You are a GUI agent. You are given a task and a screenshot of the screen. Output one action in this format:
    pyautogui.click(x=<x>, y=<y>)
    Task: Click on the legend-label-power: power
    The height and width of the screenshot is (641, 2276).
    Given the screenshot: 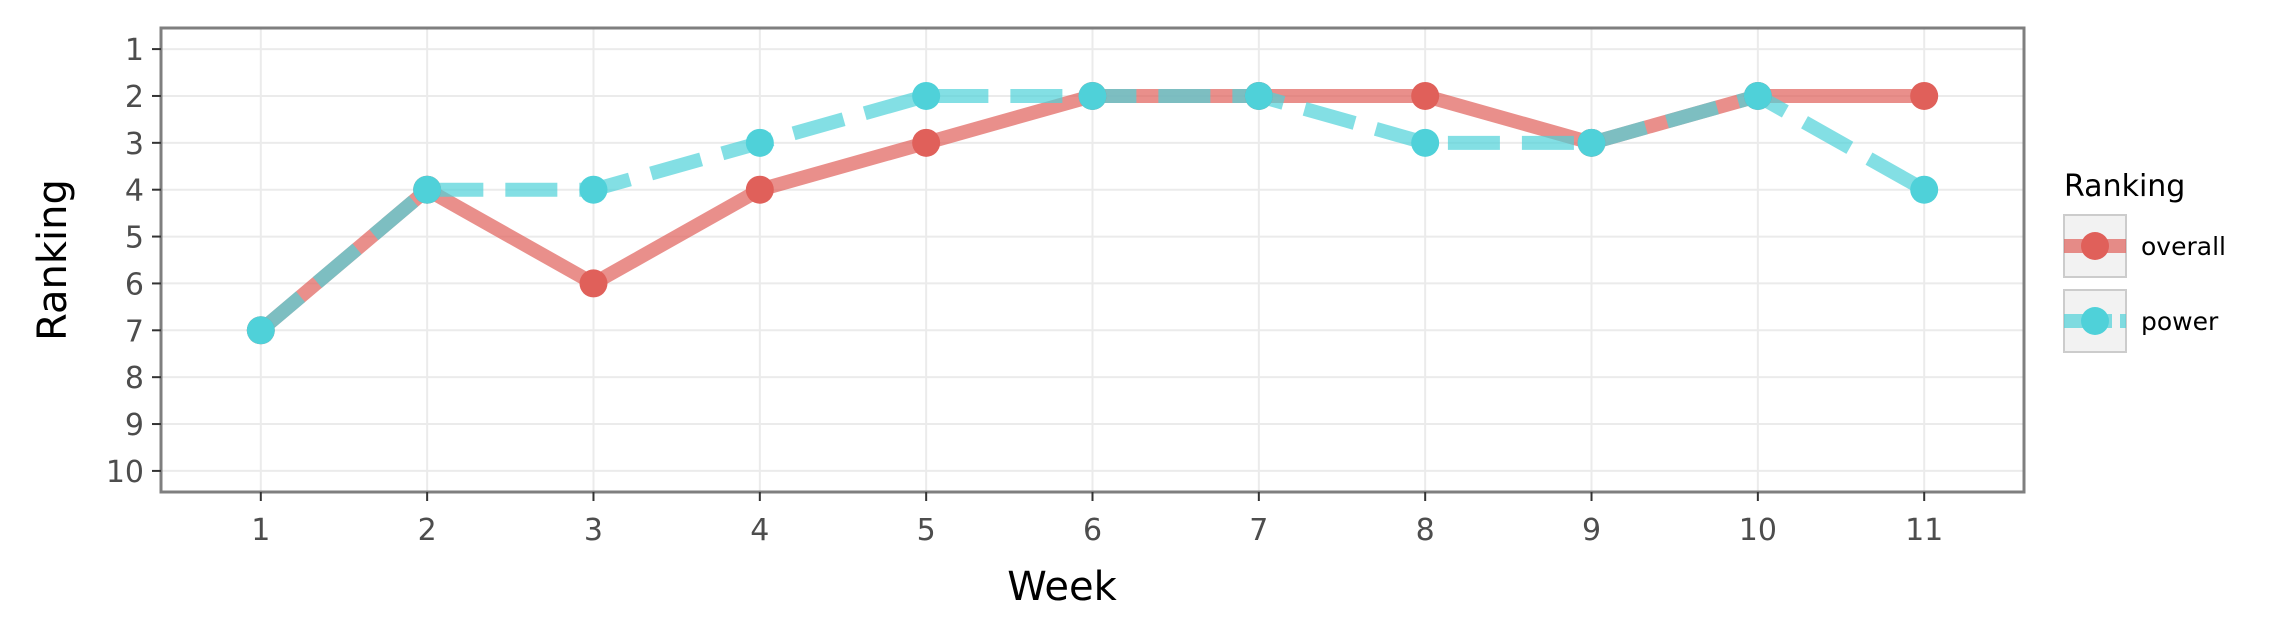 What is the action you would take?
    pyautogui.click(x=2180, y=321)
    